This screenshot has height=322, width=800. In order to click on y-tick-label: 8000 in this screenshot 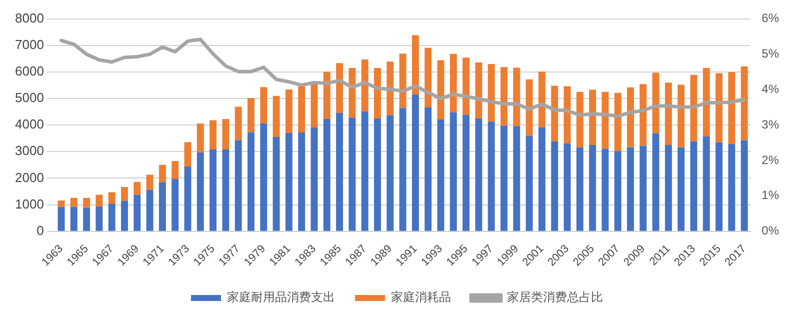, I will do `click(29, 18)`.